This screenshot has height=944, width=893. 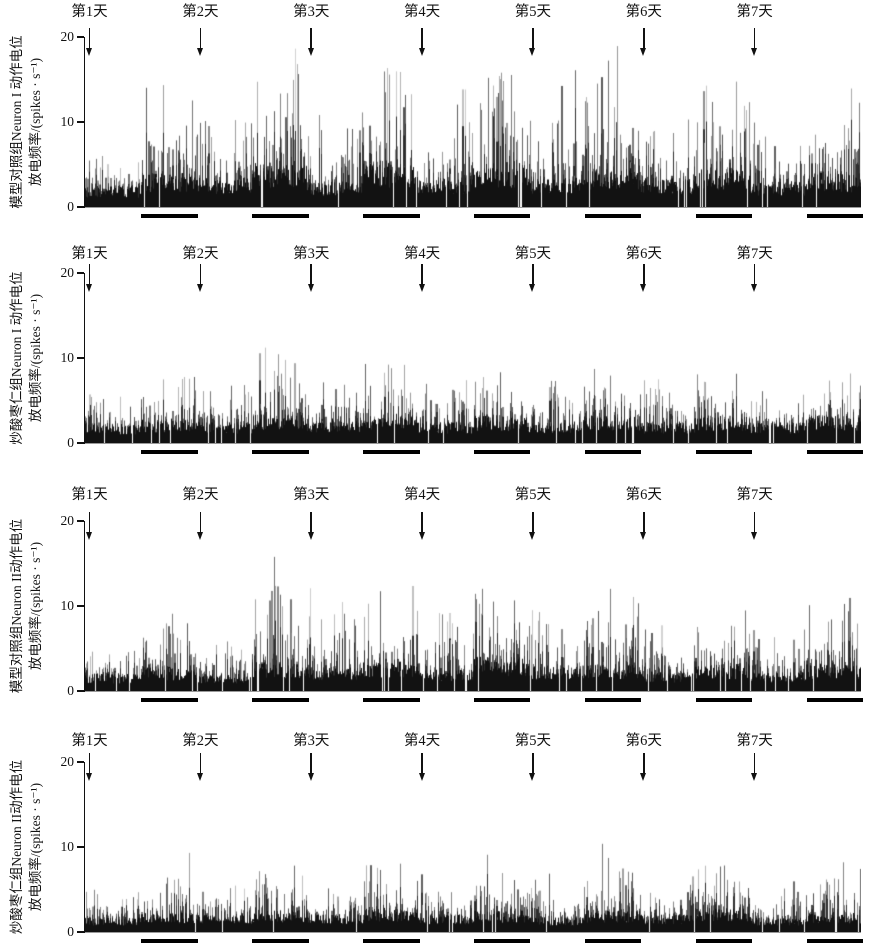 I want to click on y-axis-label-line1: 炒酸枣仁组Neuron II动作电位, so click(x=16, y=847).